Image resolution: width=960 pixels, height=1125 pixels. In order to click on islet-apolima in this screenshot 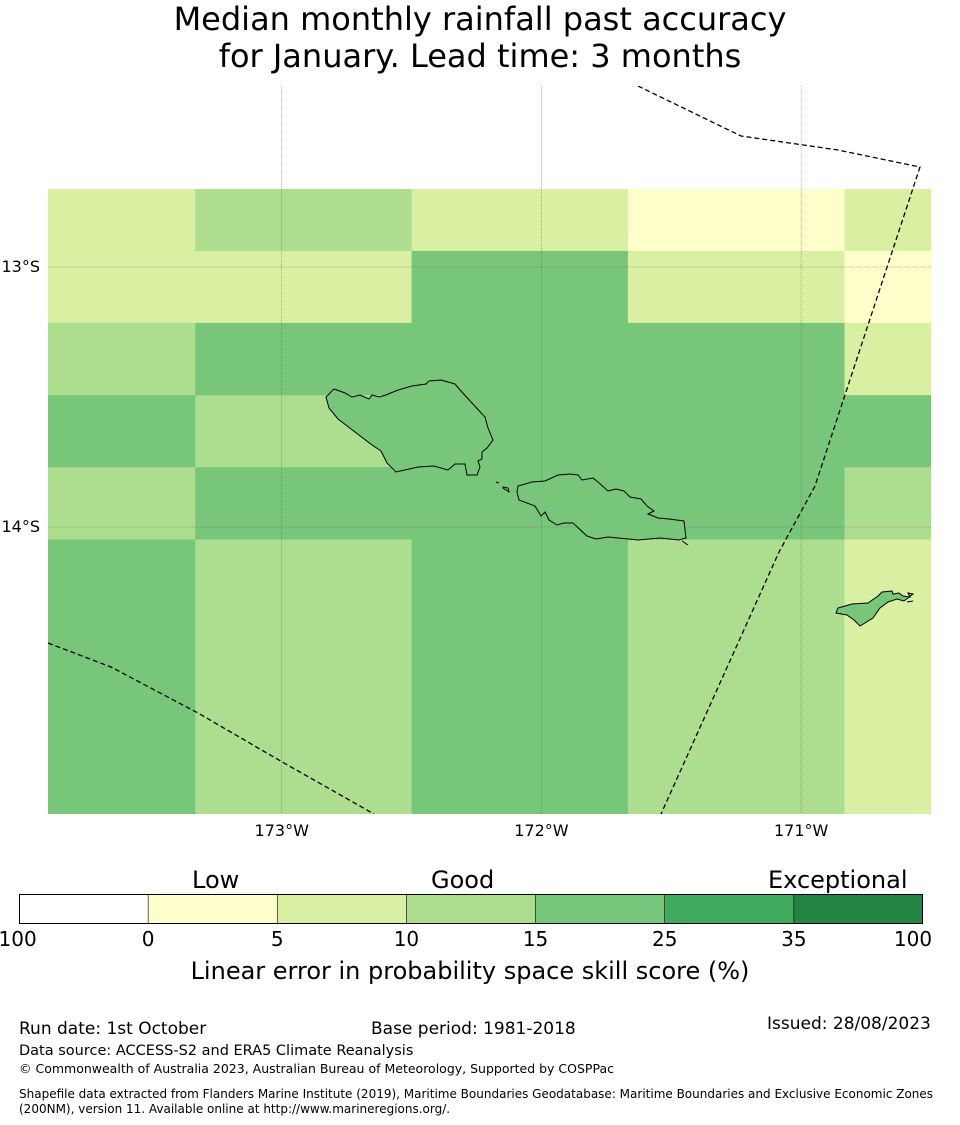, I will do `click(506, 490)`.